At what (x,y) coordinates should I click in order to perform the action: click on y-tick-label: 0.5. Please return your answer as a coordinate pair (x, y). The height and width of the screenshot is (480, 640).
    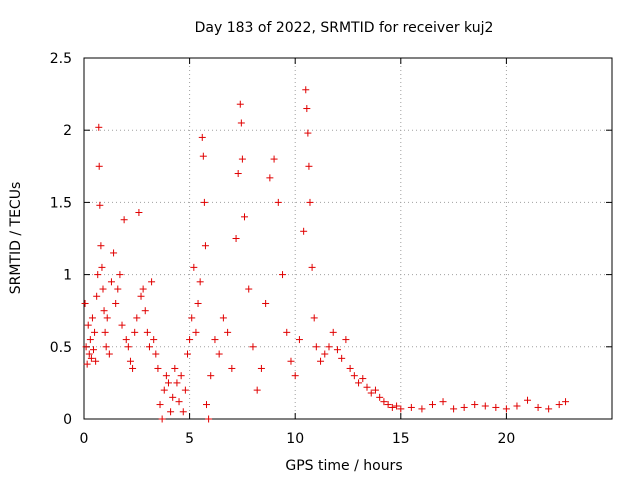
    Looking at the image, I should click on (61, 348).